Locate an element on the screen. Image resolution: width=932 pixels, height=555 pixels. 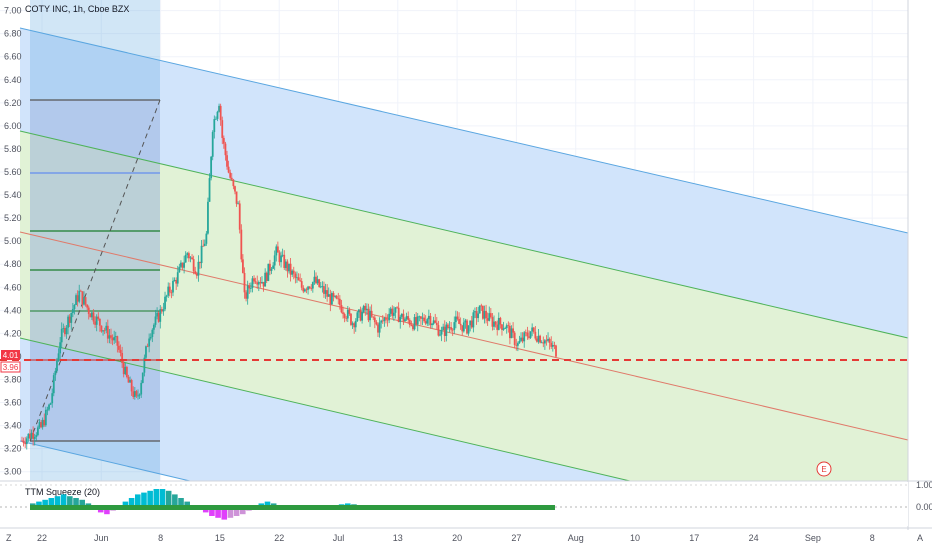
price-tick-label: 4.40 is located at coordinates (13, 310).